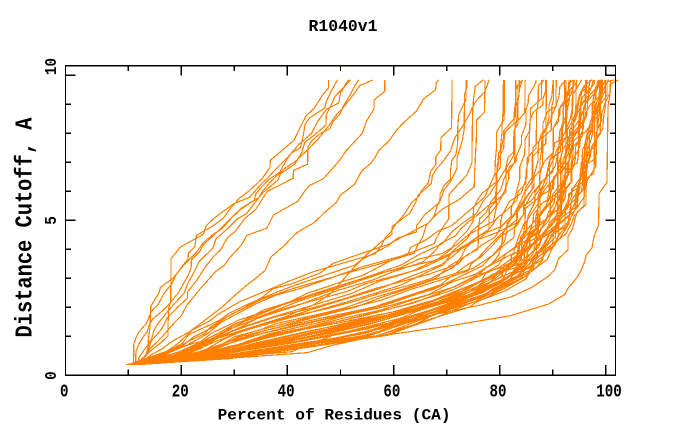 Image resolution: width=680 pixels, height=445 pixels. I want to click on svg-text: 40, so click(286, 392).